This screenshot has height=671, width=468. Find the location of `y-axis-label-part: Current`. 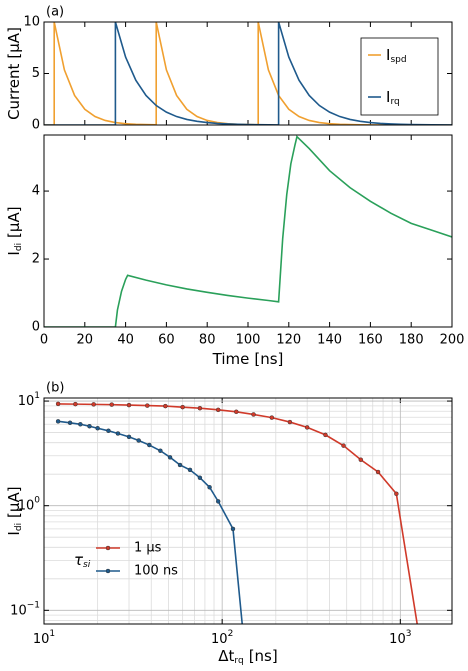

y-axis-label-part: Current is located at coordinates (14, 91).